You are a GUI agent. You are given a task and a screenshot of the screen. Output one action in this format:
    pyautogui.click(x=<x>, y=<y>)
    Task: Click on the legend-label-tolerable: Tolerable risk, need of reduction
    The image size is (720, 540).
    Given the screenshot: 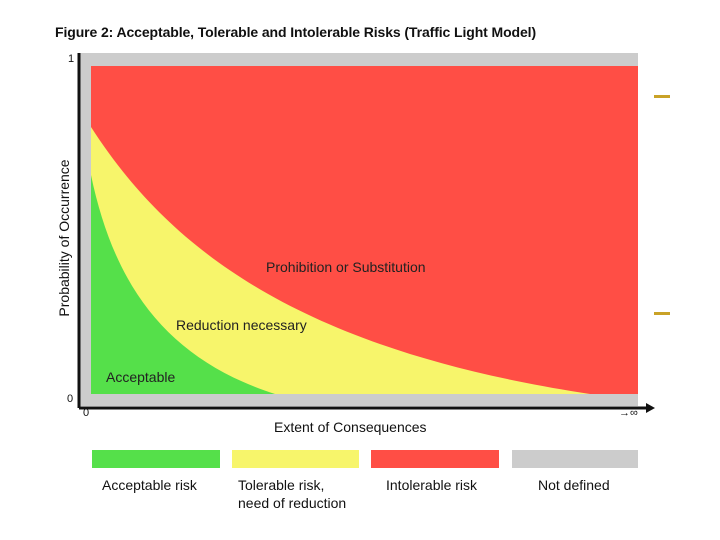 What is the action you would take?
    pyautogui.click(x=292, y=494)
    